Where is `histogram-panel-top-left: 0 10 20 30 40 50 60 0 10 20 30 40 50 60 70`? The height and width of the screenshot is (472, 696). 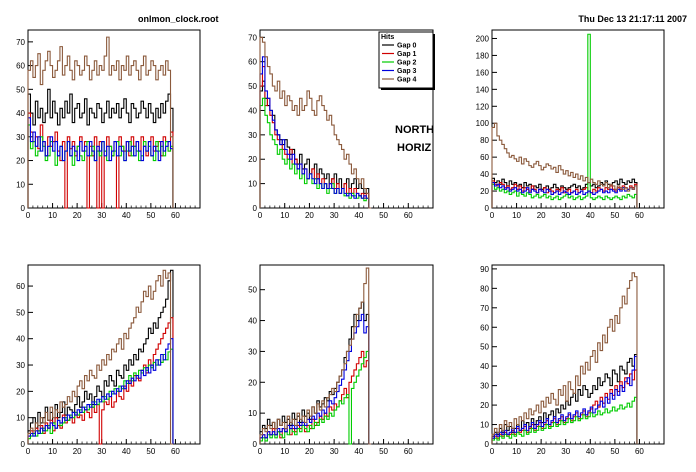 histogram-panel-top-left: 0 10 20 30 40 50 60 0 10 20 30 40 50 60 70 is located at coordinates (108, 124).